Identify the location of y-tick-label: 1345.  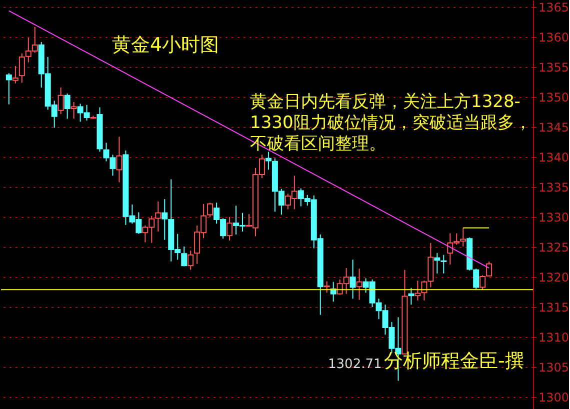
(554, 127).